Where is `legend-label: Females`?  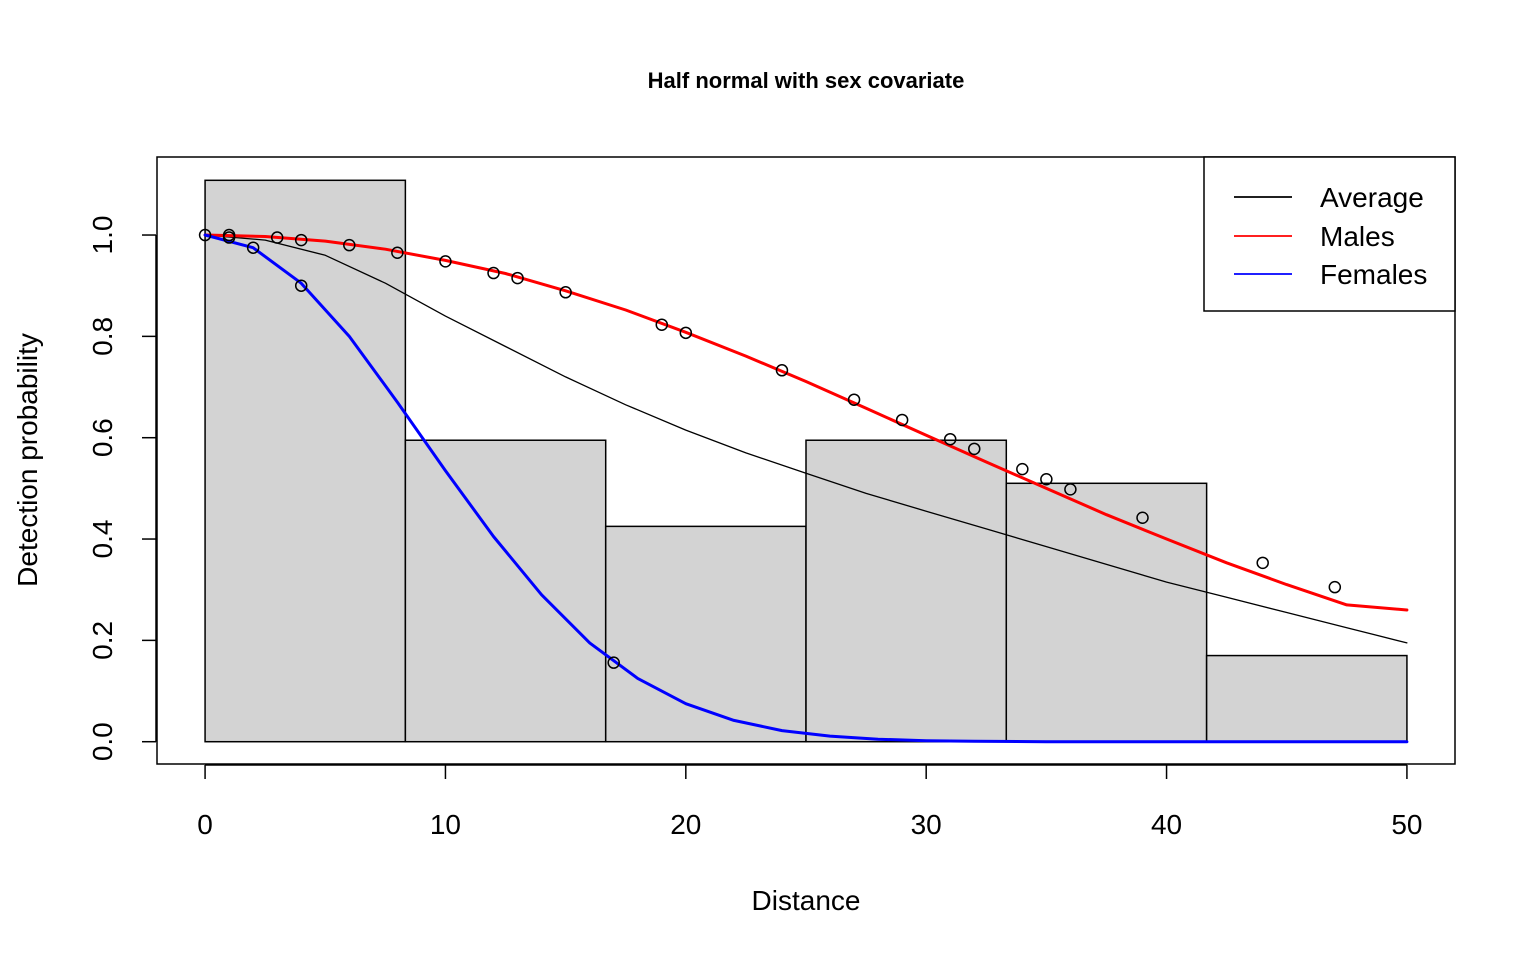 legend-label: Females is located at coordinates (1373, 274).